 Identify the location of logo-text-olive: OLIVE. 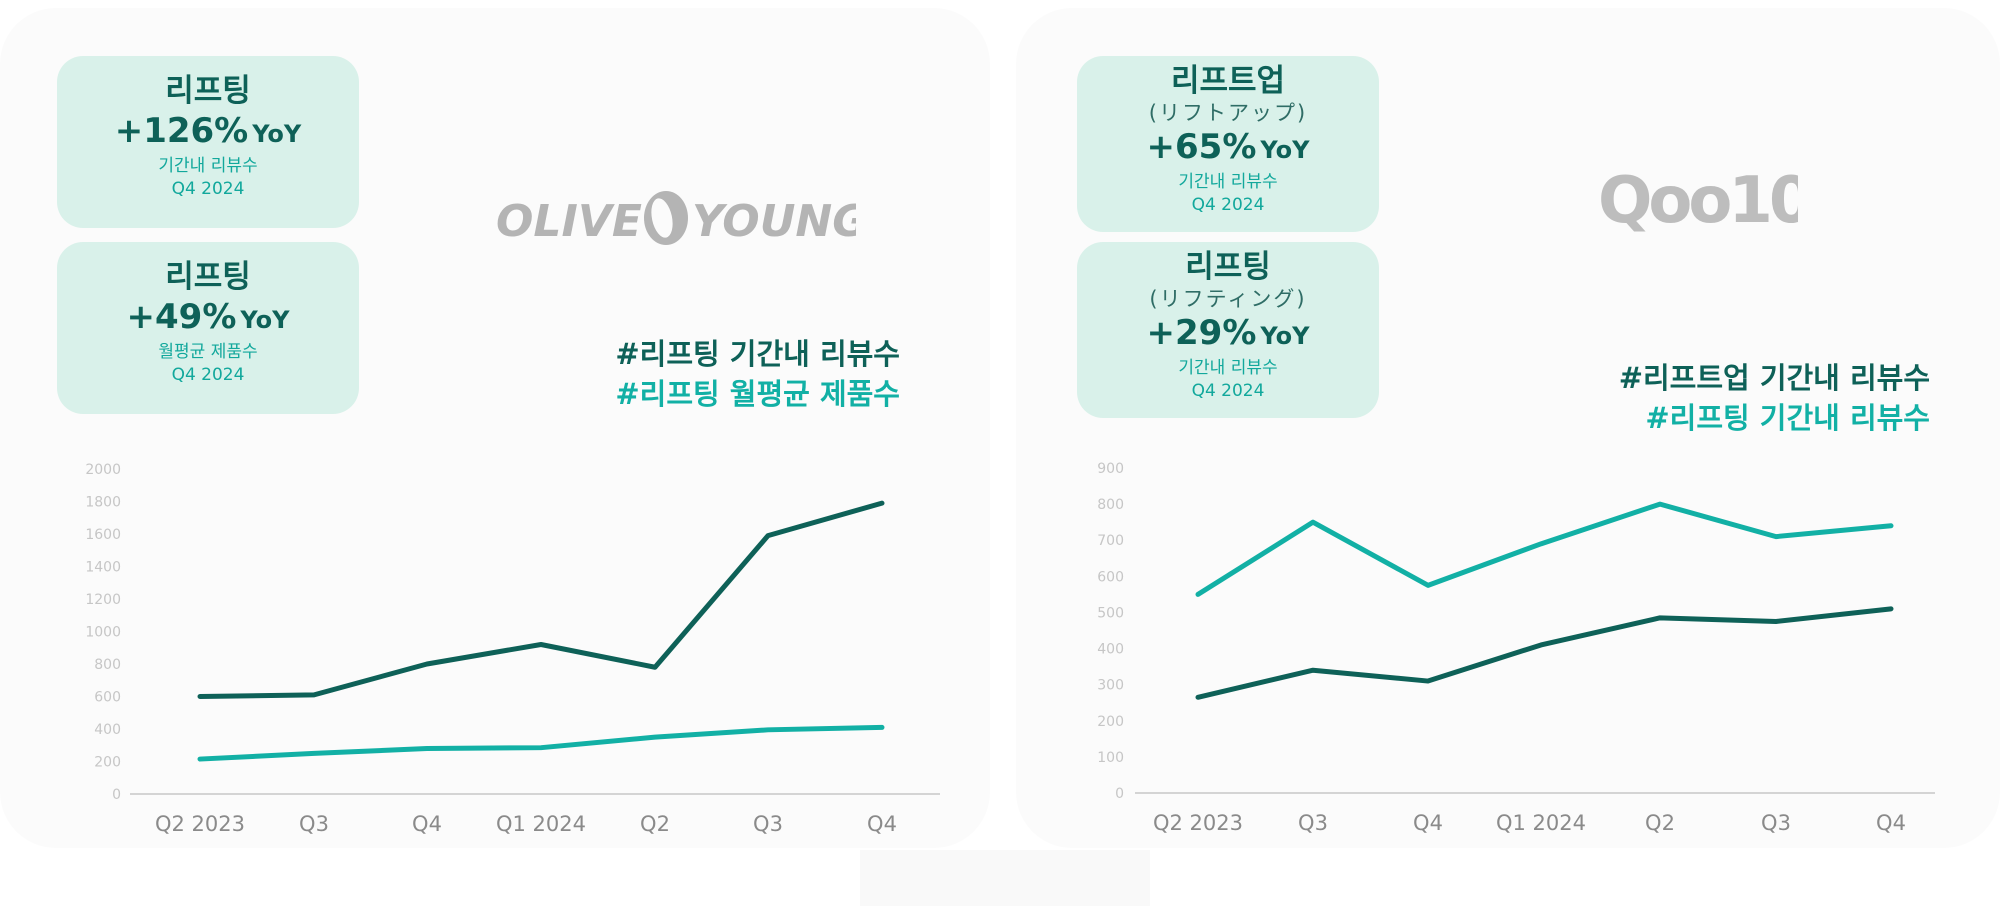
(569, 221).